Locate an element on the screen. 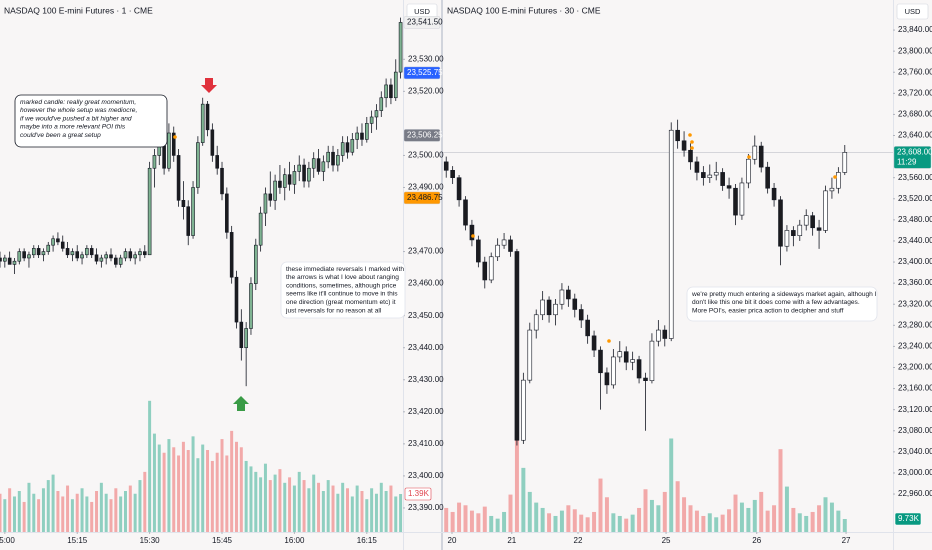  y-tick-label: 23,120.00 is located at coordinates (915, 409).